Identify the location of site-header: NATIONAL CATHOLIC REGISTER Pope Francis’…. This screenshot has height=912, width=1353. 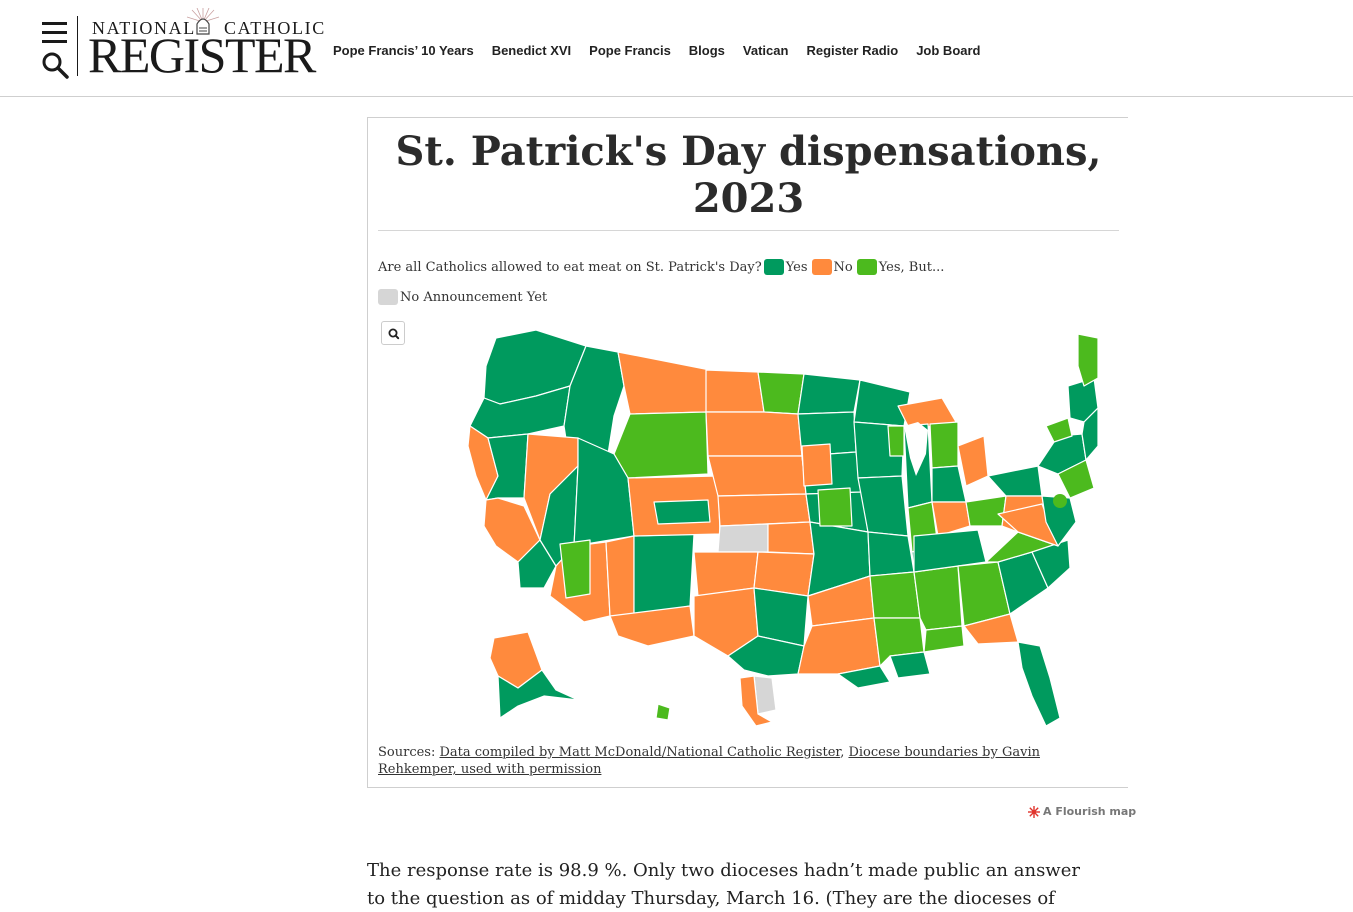
(676, 48).